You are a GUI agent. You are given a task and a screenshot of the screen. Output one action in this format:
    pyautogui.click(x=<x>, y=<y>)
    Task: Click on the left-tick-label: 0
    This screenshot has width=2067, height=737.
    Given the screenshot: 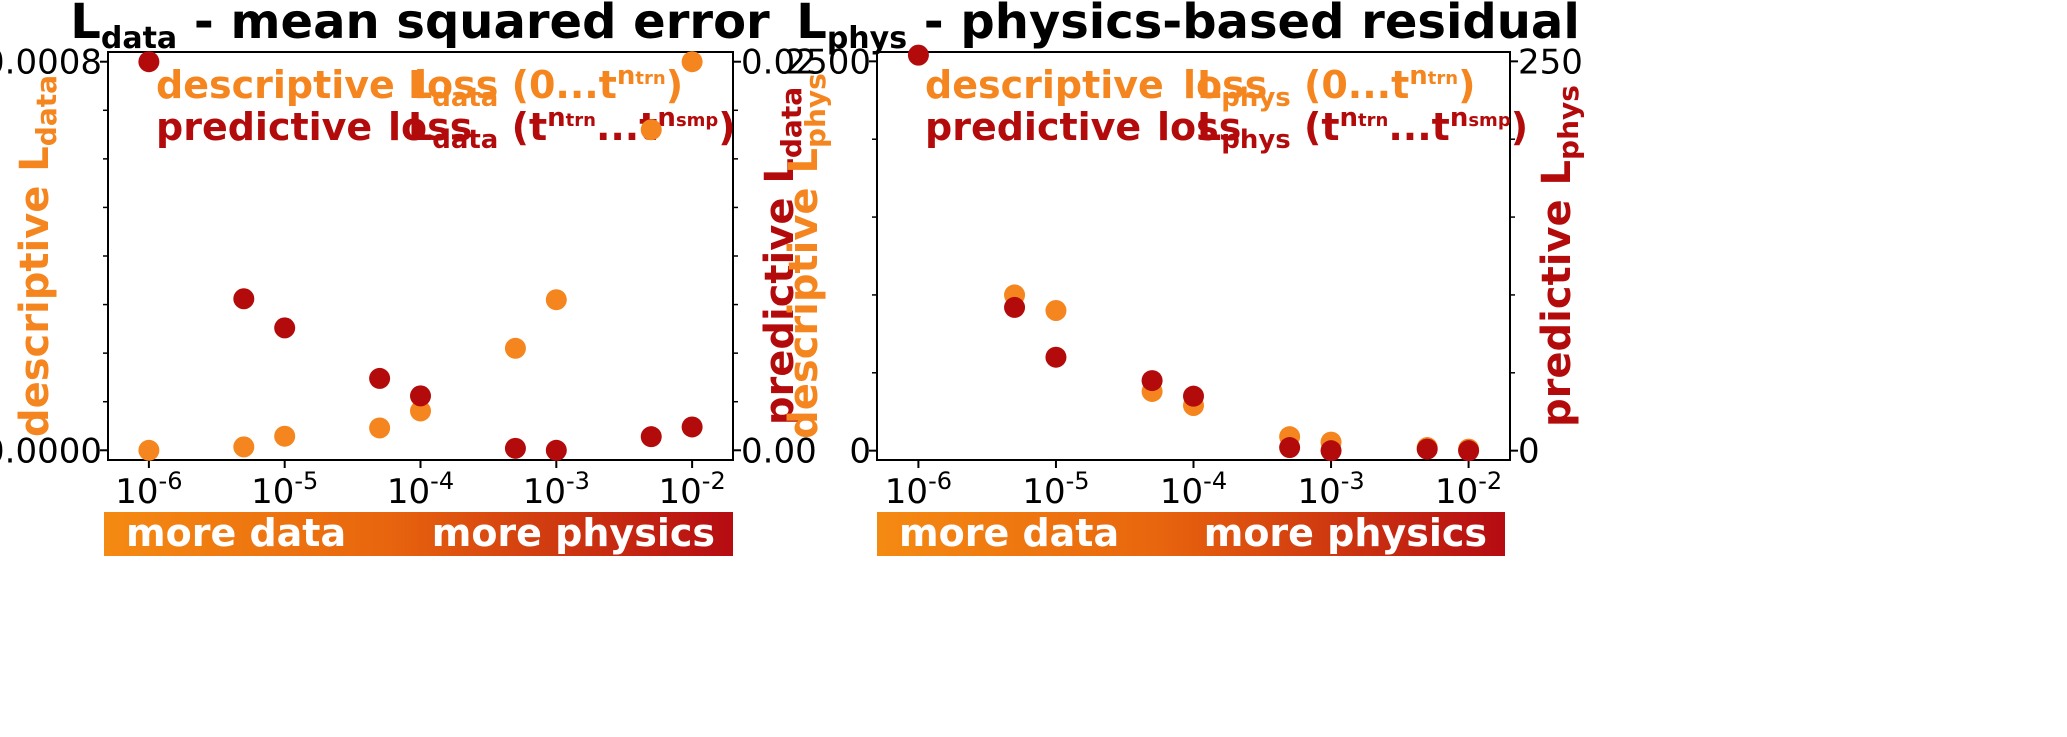 What is the action you would take?
    pyautogui.click(x=860, y=452)
    